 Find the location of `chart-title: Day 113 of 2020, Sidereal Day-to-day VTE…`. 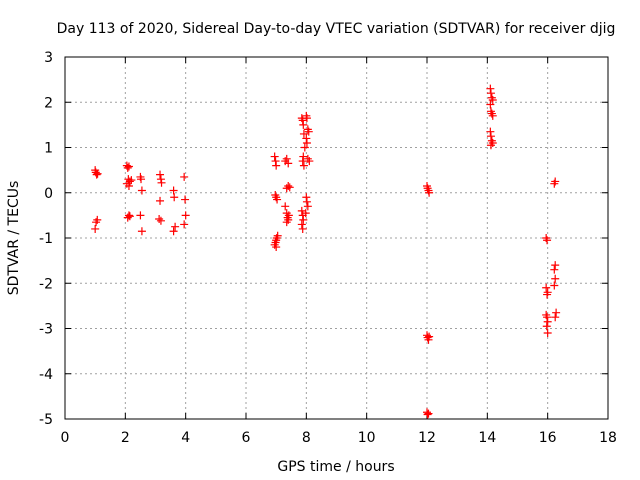

chart-title: Day 113 of 2020, Sidereal Day-to-day VTE… is located at coordinates (336, 29).